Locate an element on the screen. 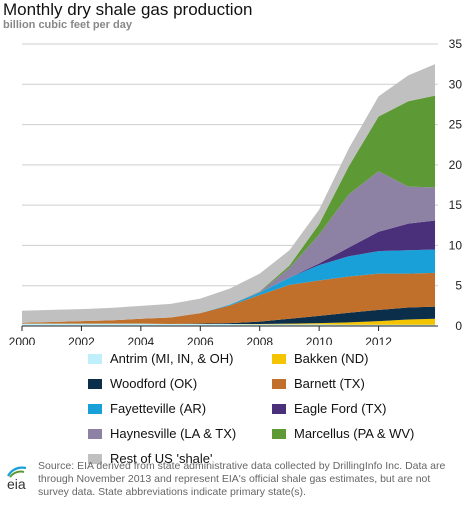 The height and width of the screenshot is (510, 468). y-tick-label: 35 is located at coordinates (456, 44).